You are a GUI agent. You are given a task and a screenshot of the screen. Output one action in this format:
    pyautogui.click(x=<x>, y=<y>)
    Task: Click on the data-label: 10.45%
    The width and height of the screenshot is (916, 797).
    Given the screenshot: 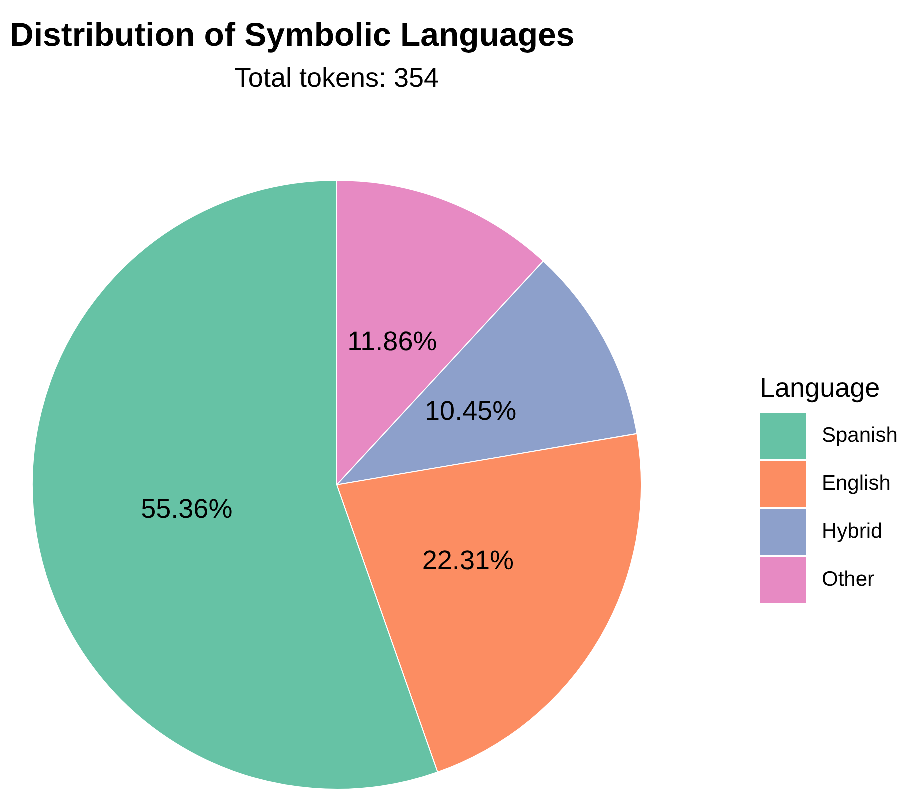 What is the action you would take?
    pyautogui.click(x=471, y=411)
    